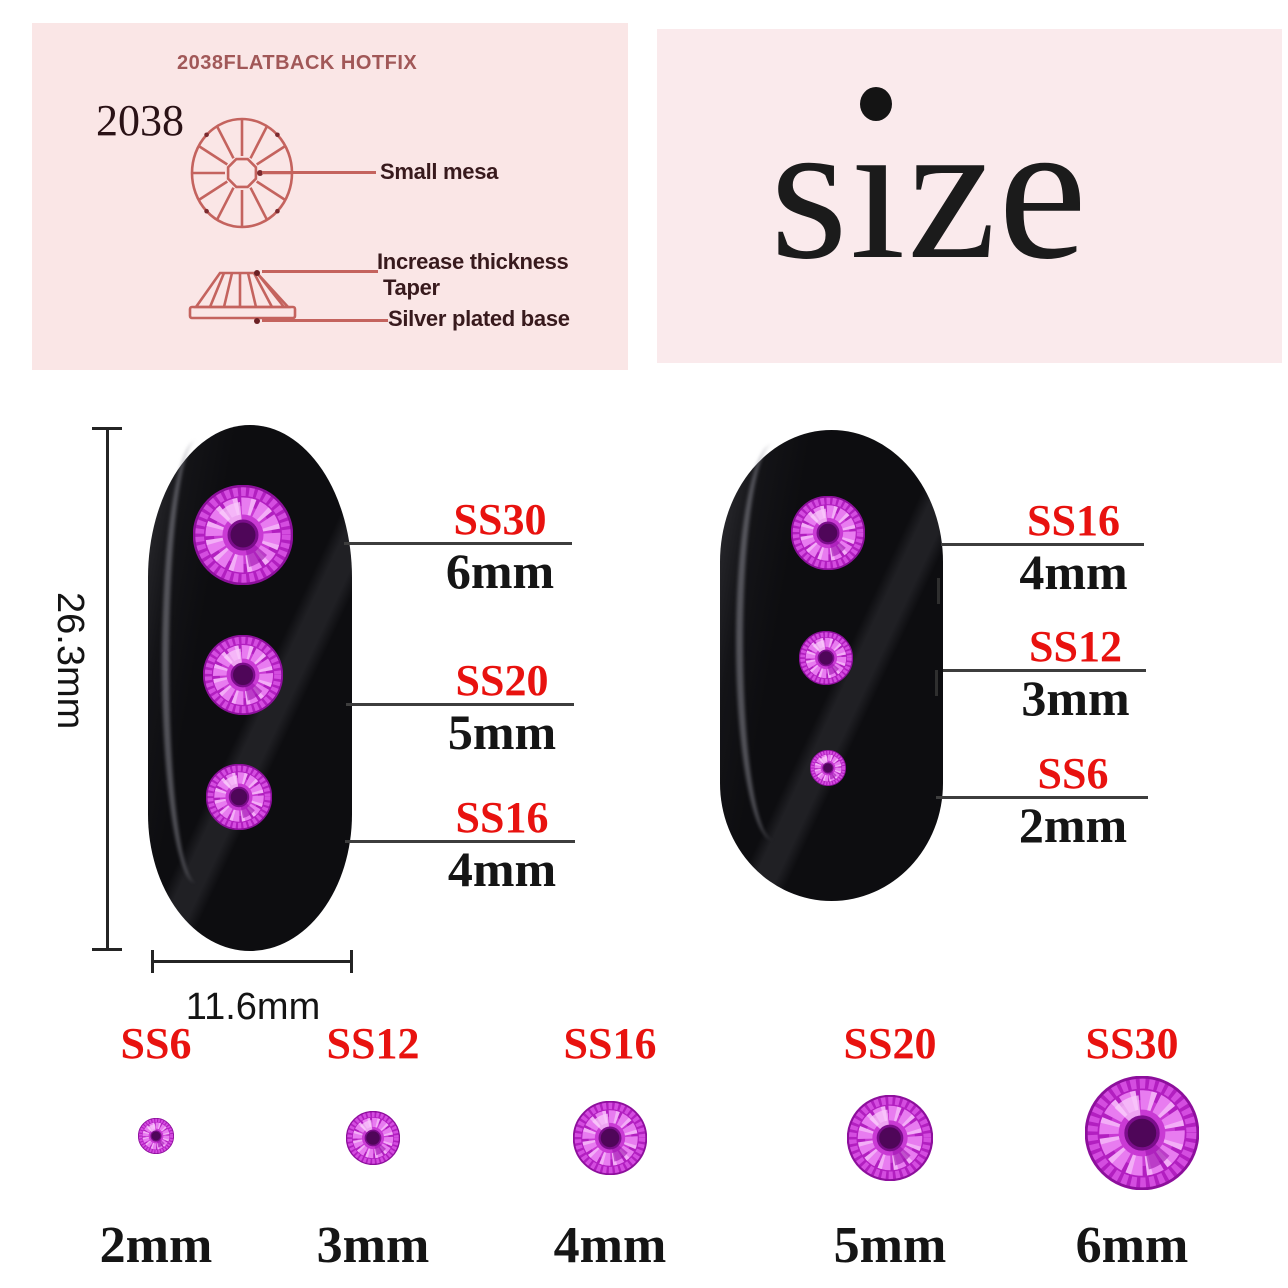 The image size is (1288, 1288). Describe the element at coordinates (500, 571) in the screenshot. I see `callout-mm-label: 6mm` at that location.